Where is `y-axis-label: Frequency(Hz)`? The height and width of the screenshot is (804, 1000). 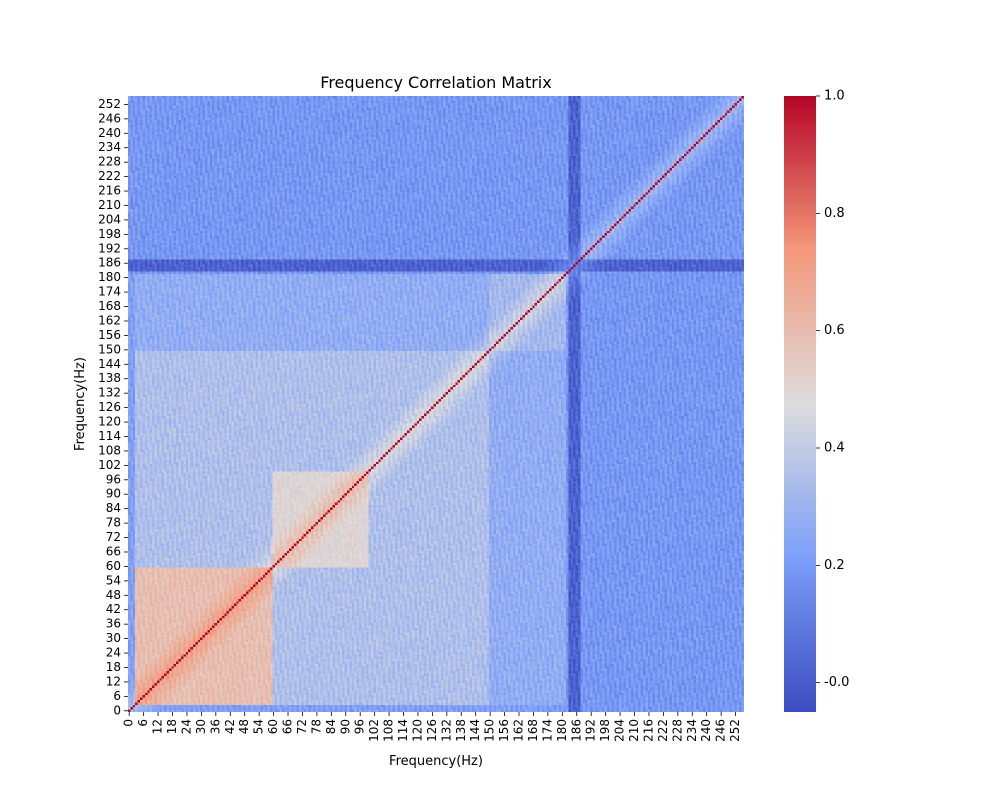 y-axis-label: Frequency(Hz) is located at coordinates (80, 404).